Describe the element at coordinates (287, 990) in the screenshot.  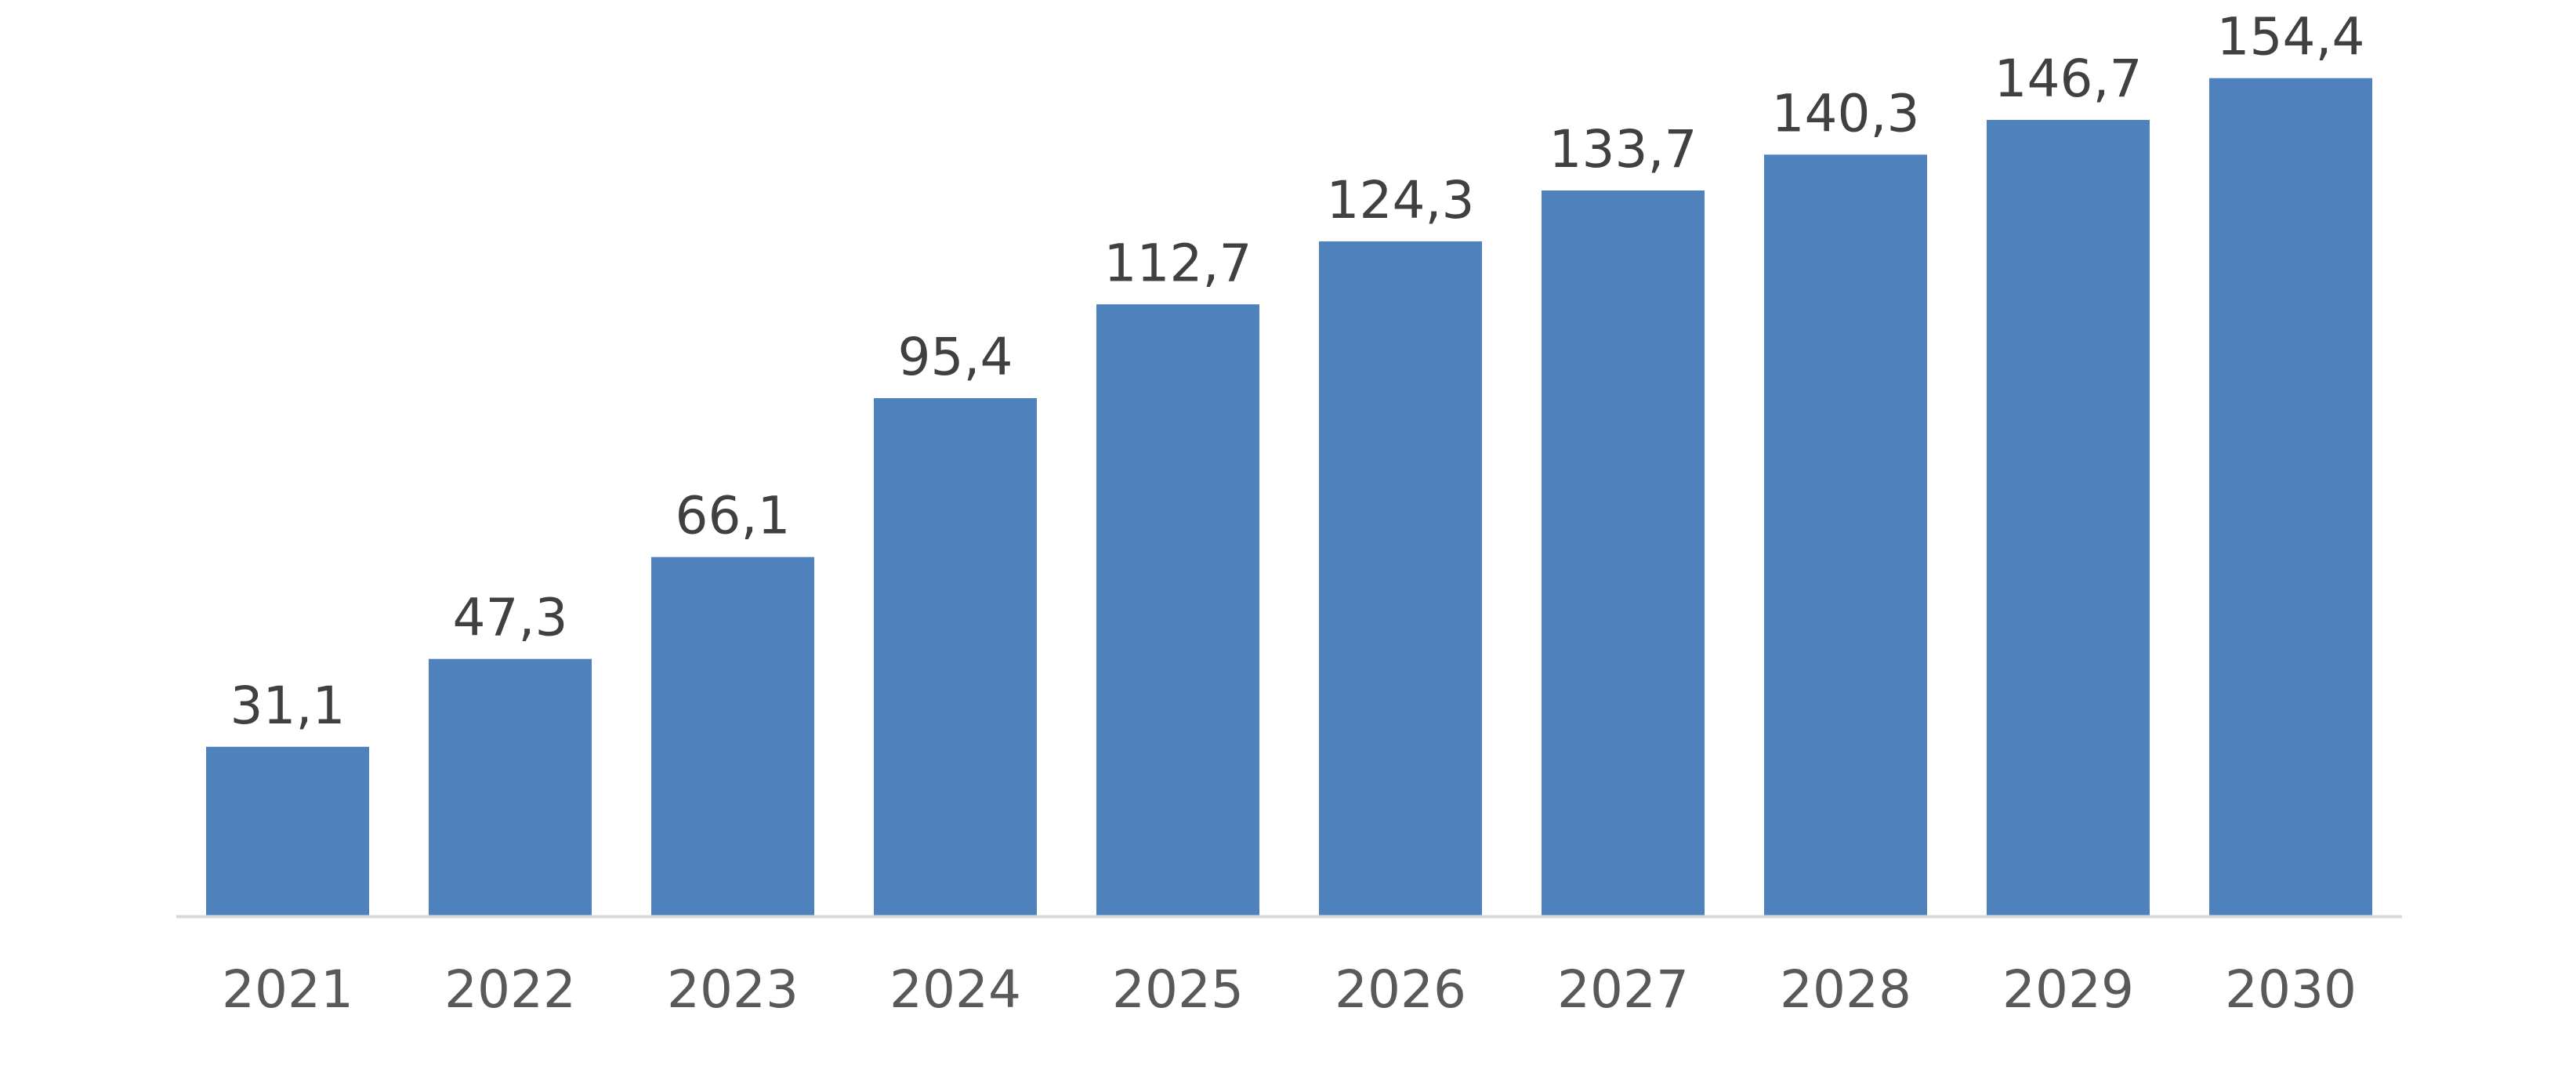
I see `x-tick-label-2021: 2021` at that location.